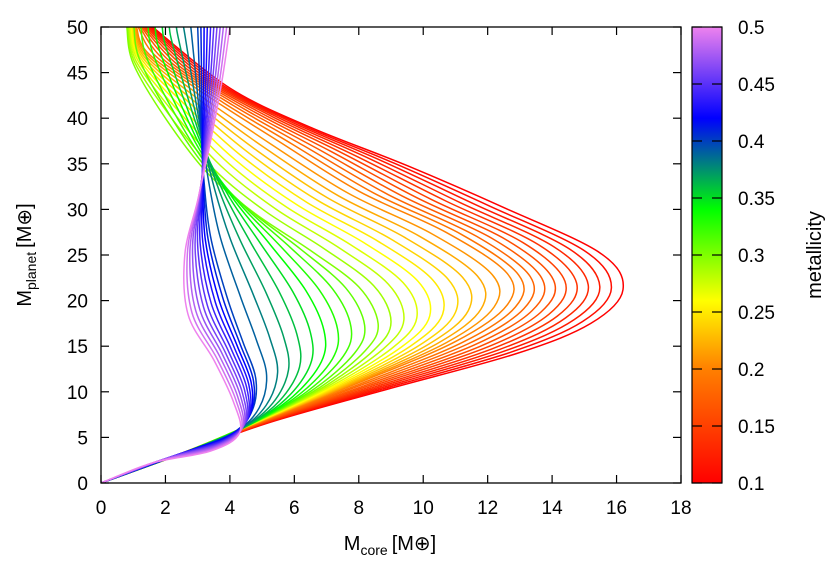  Describe the element at coordinates (756, 85) in the screenshot. I see `colorbar-tick-label: 0.45` at that location.